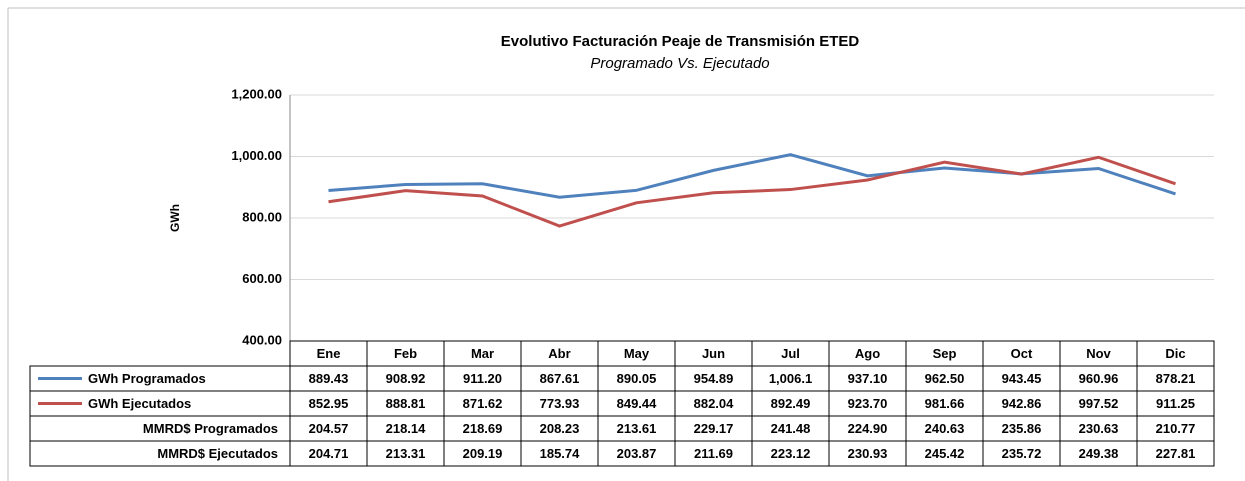  I want to click on y-axis-label: GWh, so click(175, 218).